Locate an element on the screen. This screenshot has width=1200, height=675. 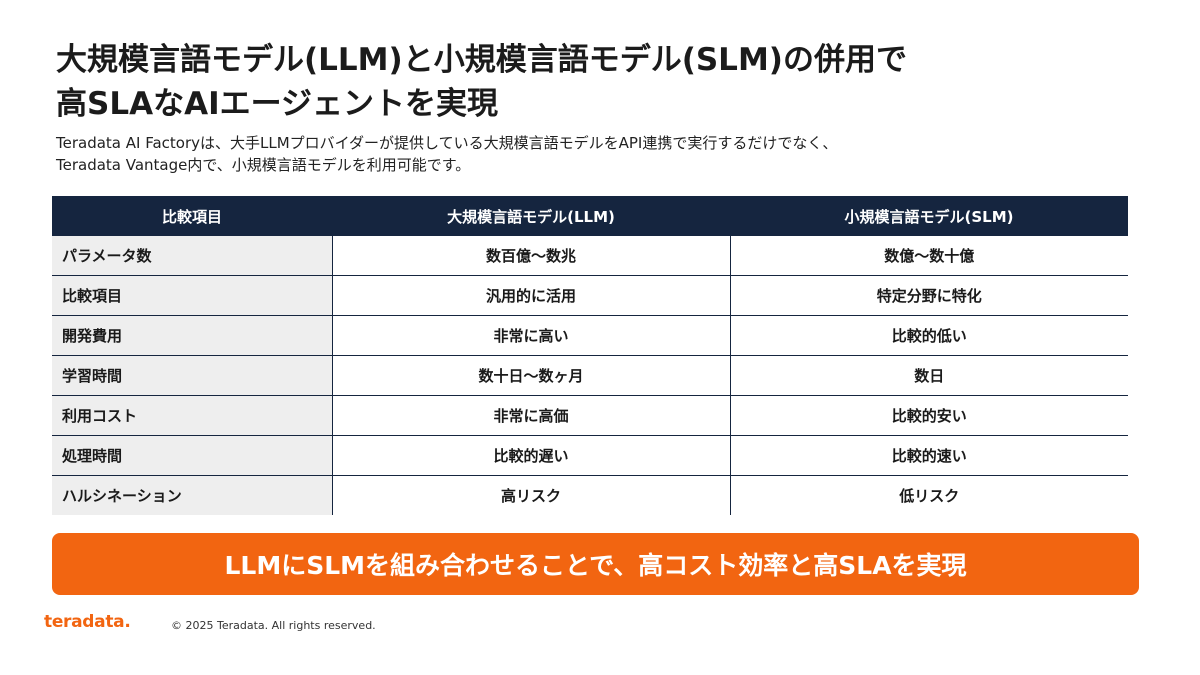
slm-value: 数日 is located at coordinates (929, 375).